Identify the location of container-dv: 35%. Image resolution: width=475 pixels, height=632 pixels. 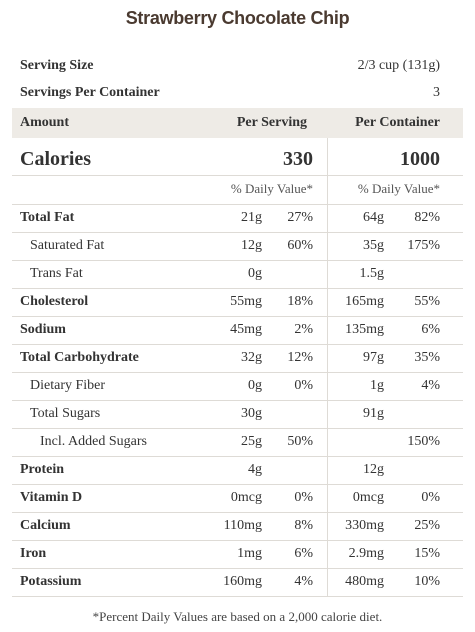
(427, 357).